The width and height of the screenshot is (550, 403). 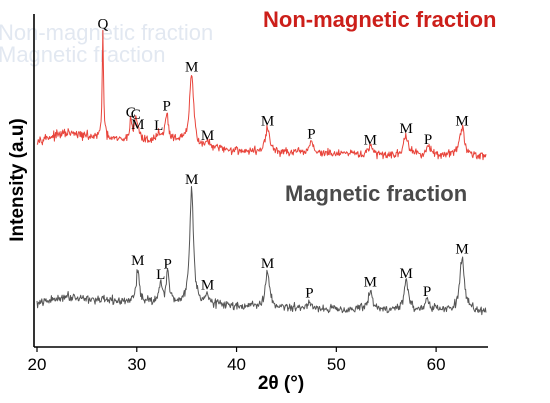 What do you see at coordinates (376, 193) in the screenshot?
I see `series-title-magnetic: Magnetic fraction` at bounding box center [376, 193].